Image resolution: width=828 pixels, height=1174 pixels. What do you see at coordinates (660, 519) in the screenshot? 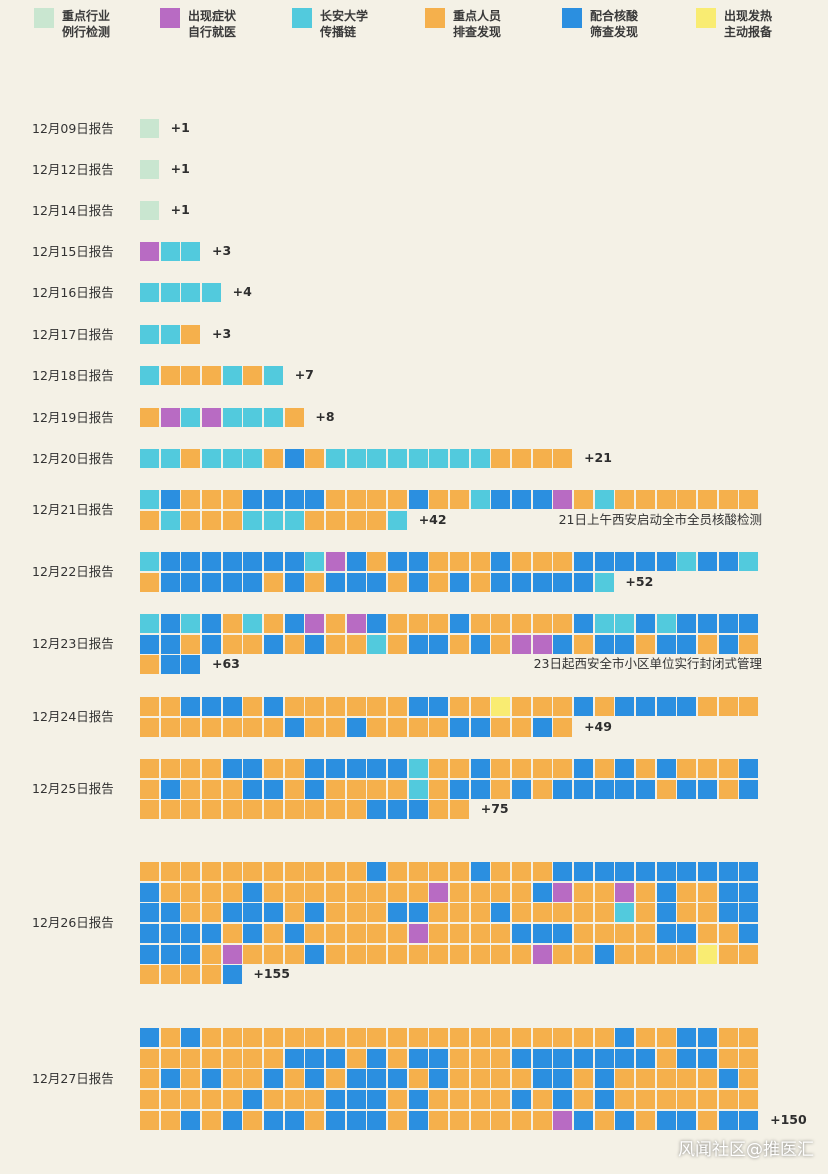
I see `annotation: 21日上午西安启动全市全员核酸检测` at bounding box center [660, 519].